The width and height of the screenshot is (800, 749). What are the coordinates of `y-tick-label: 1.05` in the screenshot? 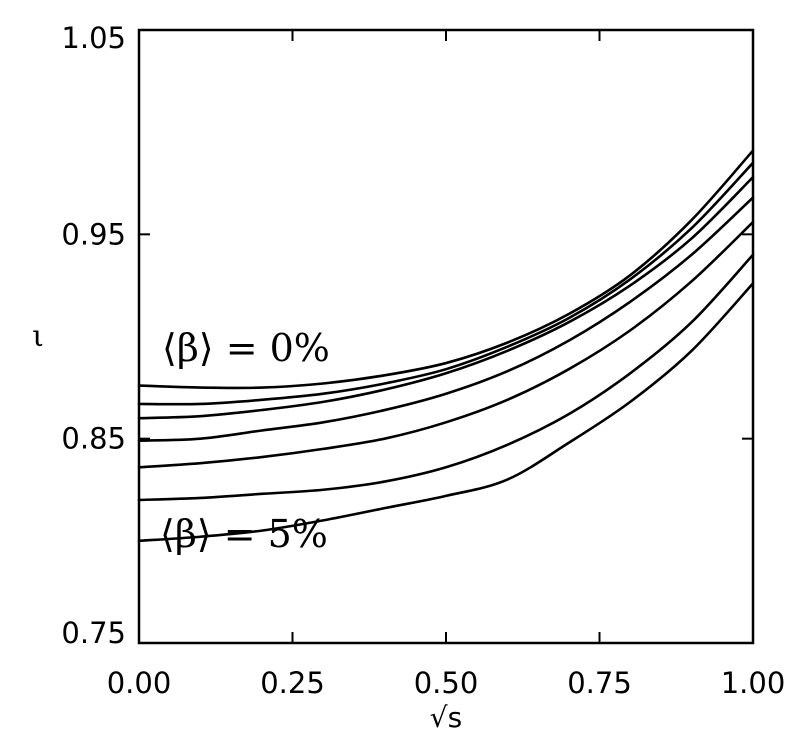 It's located at (93, 38).